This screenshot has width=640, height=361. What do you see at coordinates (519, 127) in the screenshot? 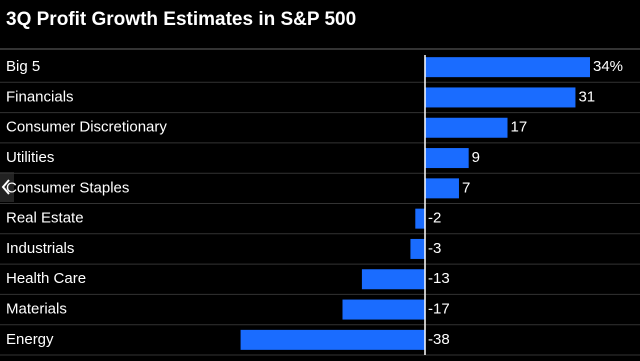
I see `data-label: 17` at bounding box center [519, 127].